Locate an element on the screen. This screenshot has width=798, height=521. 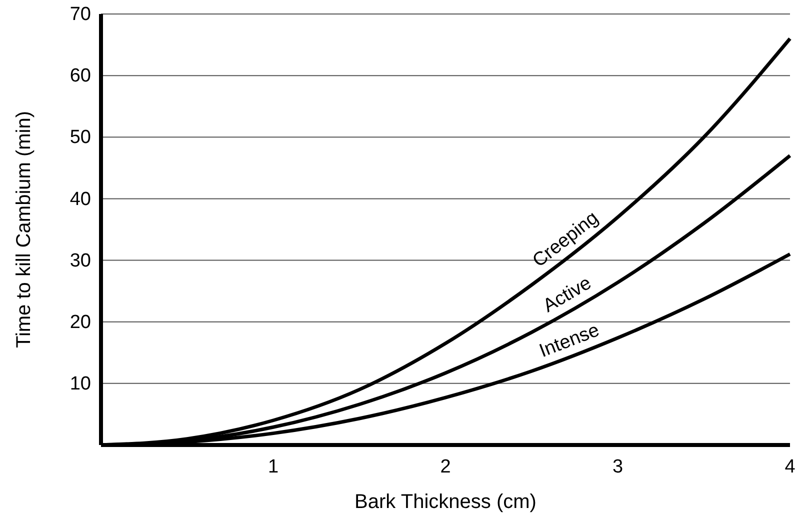
y-tick-label: 40 is located at coordinates (80, 199).